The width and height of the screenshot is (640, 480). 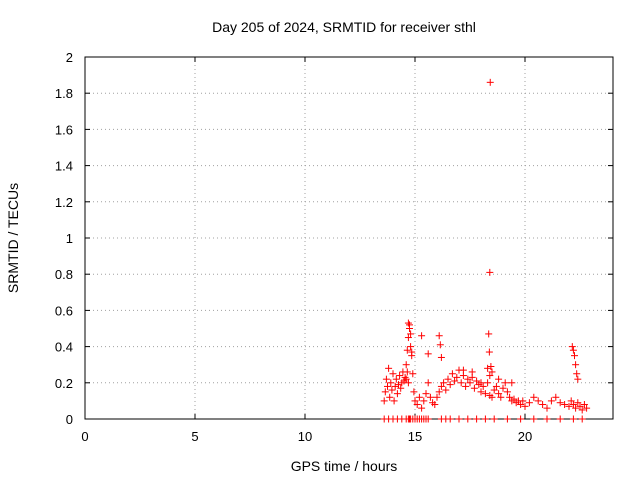 What do you see at coordinates (69, 419) in the screenshot?
I see `y-tick-label: 0` at bounding box center [69, 419].